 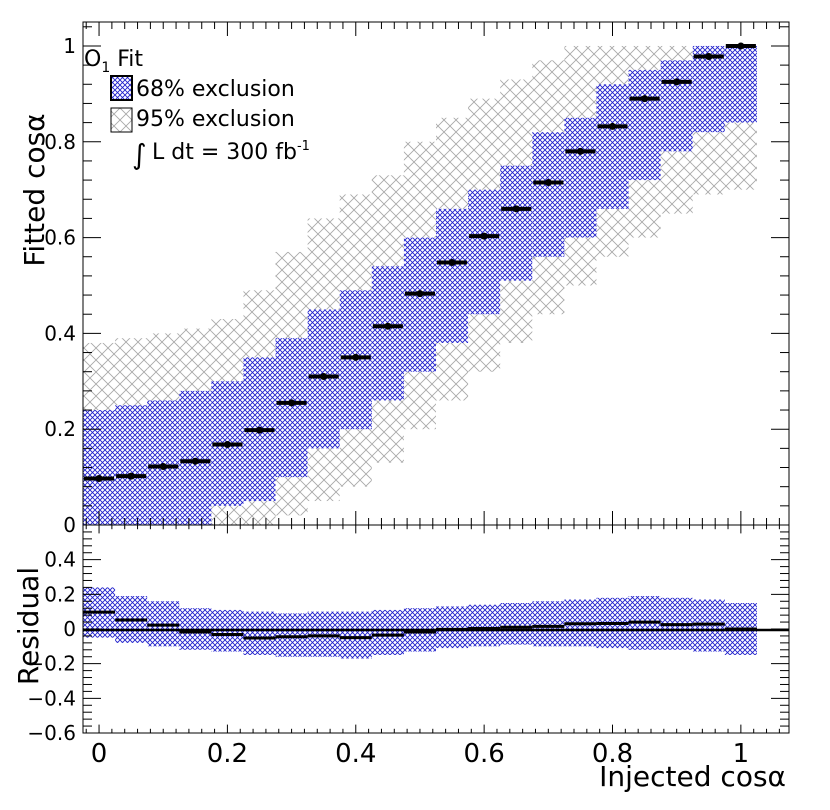 What do you see at coordinates (215, 119) in the screenshot?
I see `legend-band95-label: 95% exclusion` at bounding box center [215, 119].